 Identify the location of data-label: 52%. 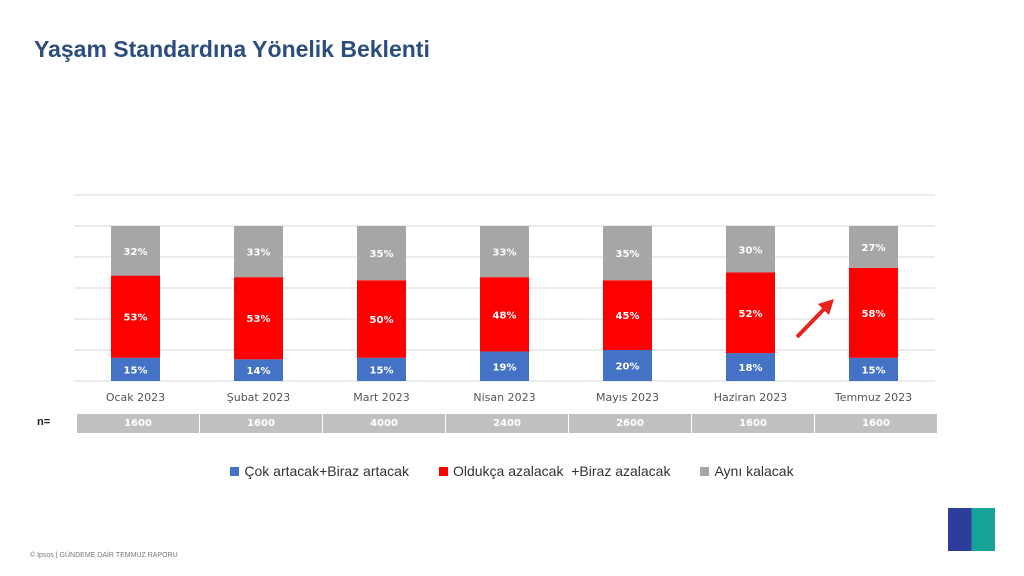
(751, 314).